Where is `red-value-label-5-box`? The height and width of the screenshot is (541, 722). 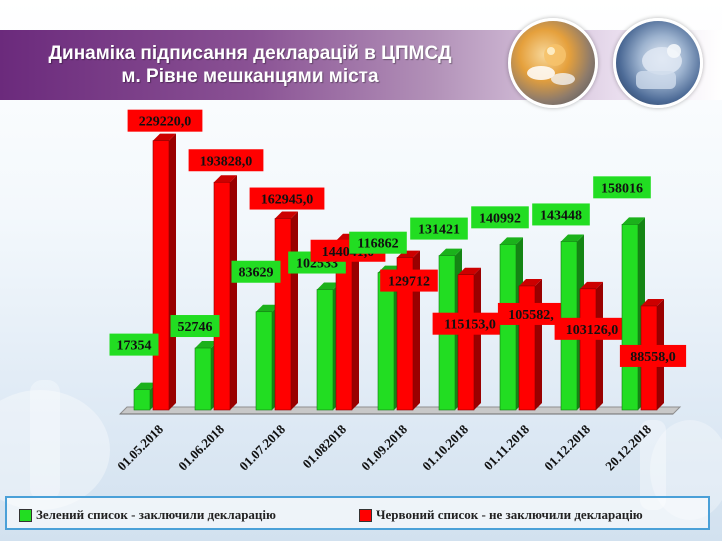 red-value-label-5-box is located at coordinates (470, 323).